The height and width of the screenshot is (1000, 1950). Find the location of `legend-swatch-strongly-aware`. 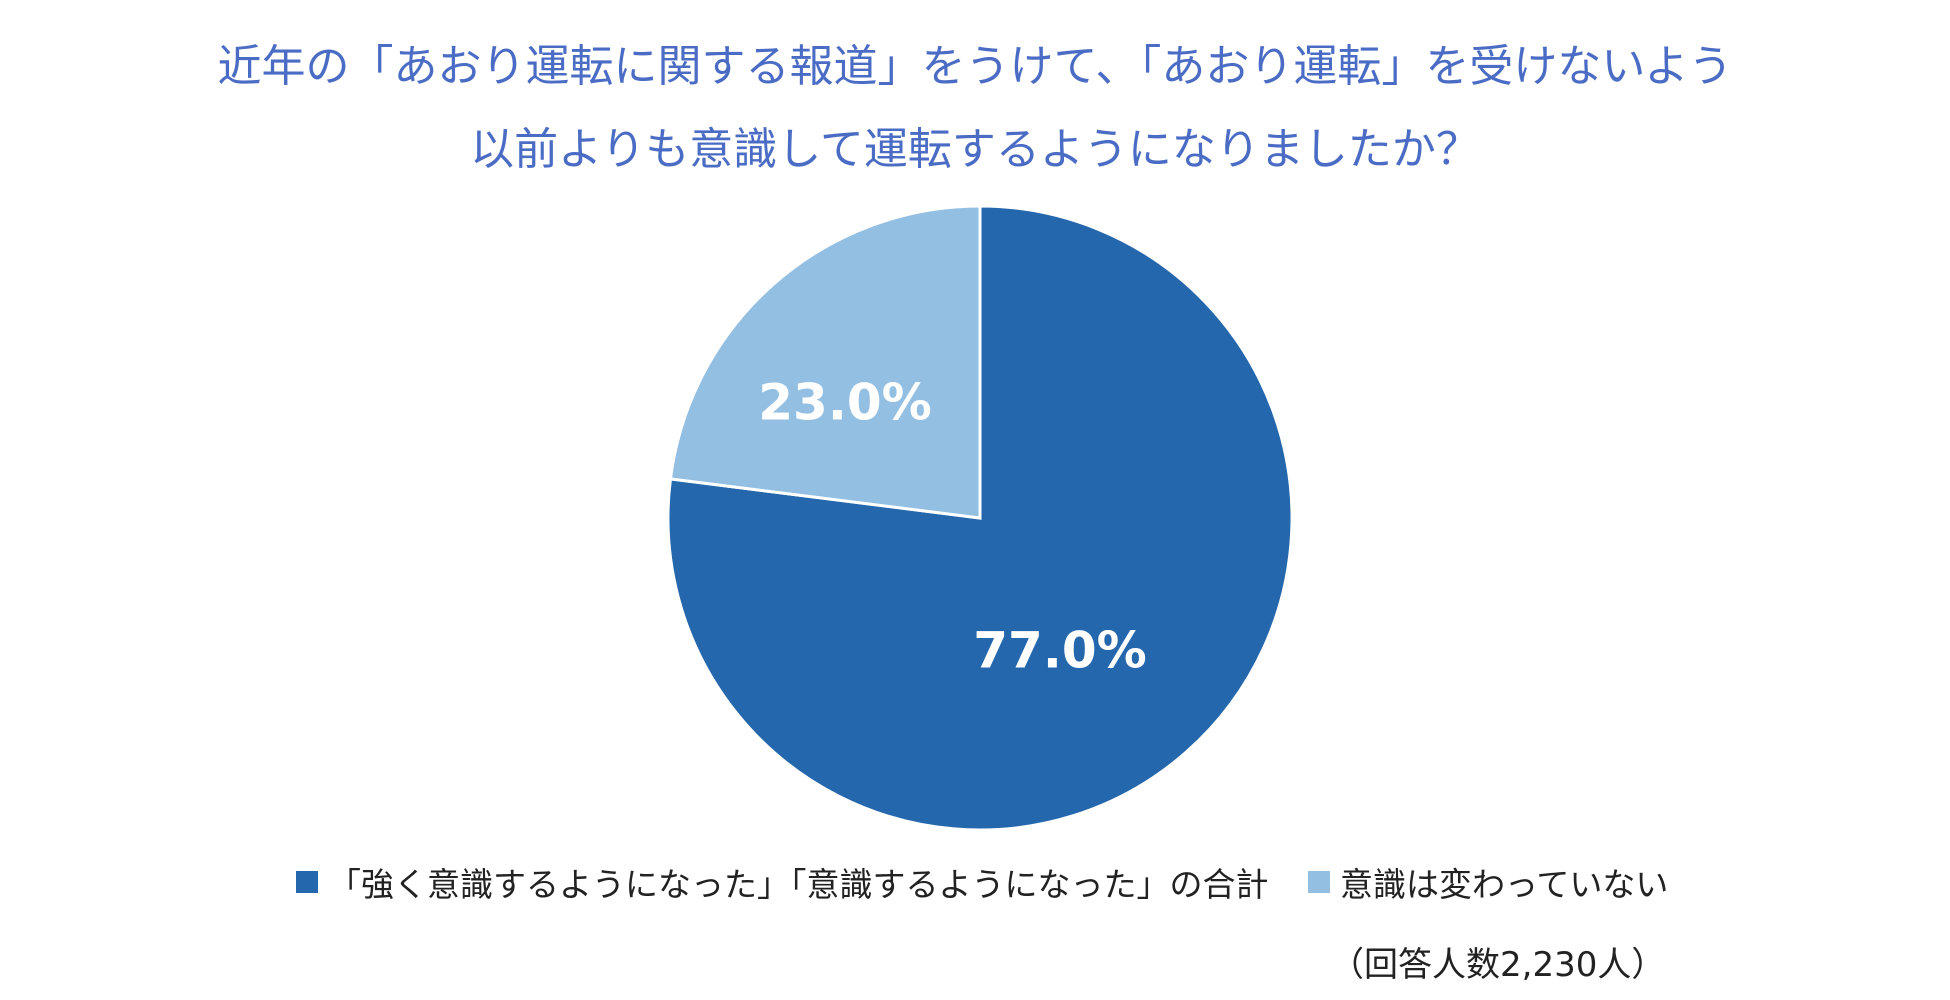

legend-swatch-strongly-aware is located at coordinates (307, 882).